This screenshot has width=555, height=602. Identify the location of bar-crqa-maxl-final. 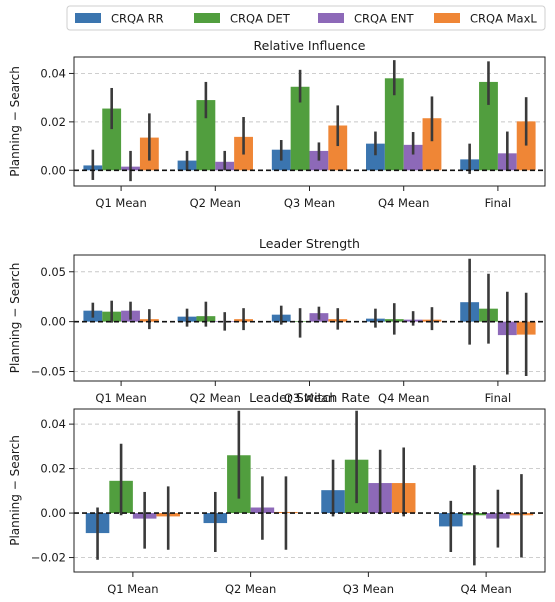
(526, 146).